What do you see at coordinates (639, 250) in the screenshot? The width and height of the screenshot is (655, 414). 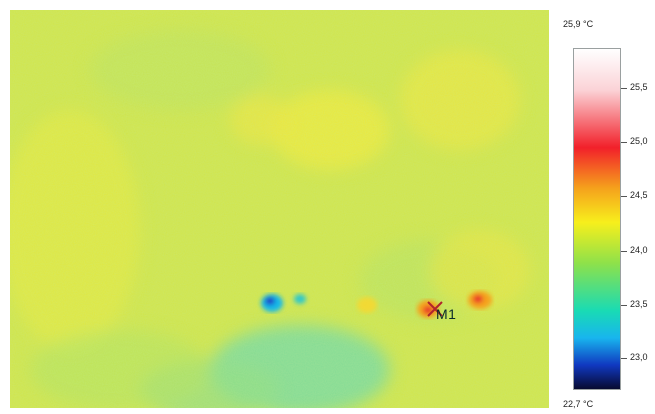 I see `scale-tick-label: 24,0` at bounding box center [639, 250].